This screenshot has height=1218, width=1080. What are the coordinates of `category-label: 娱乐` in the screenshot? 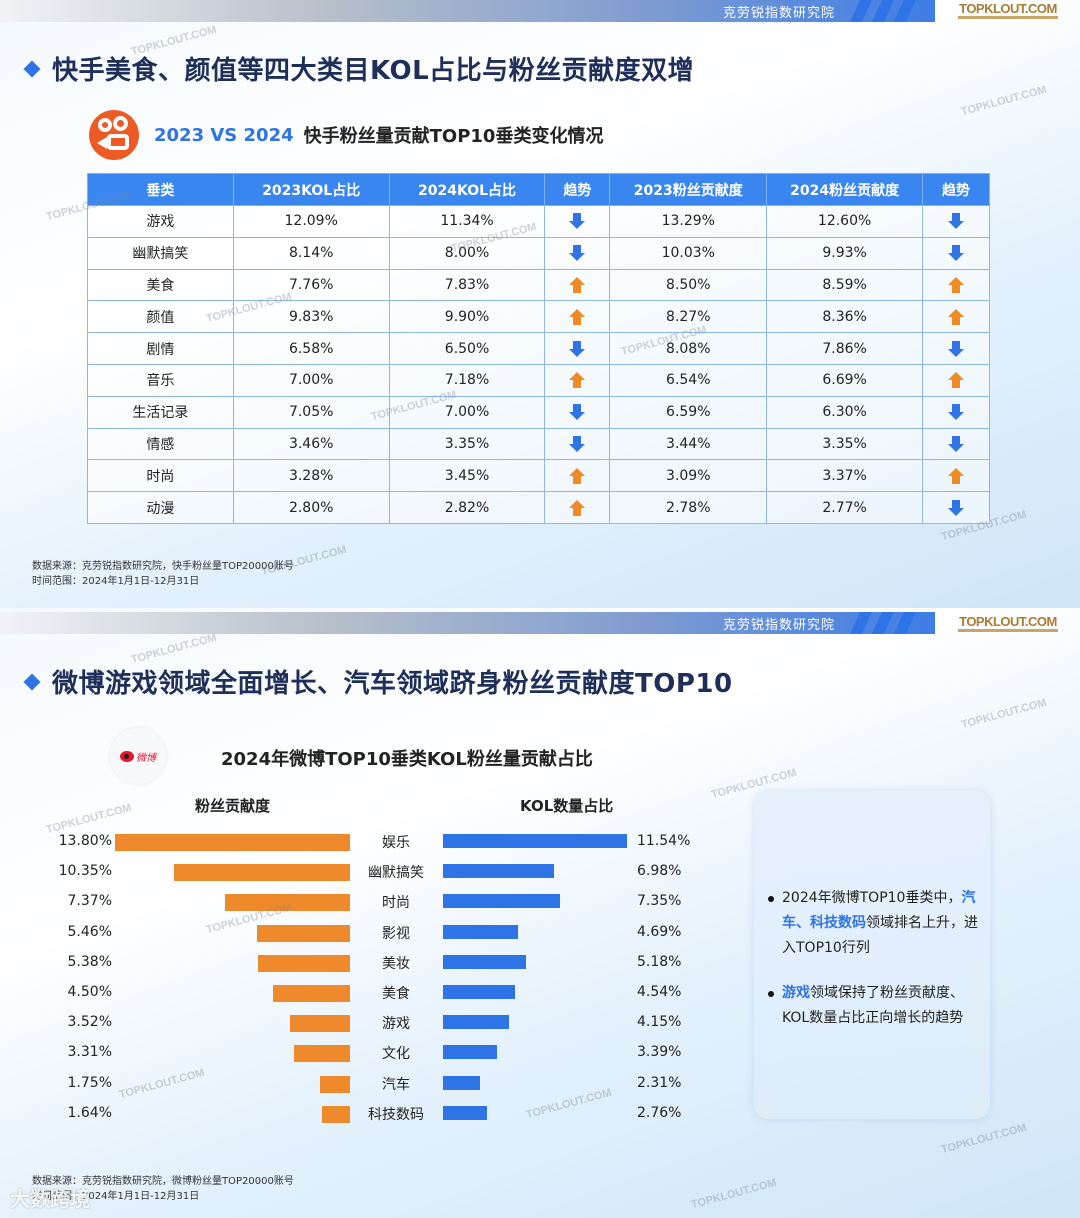 It's located at (396, 843).